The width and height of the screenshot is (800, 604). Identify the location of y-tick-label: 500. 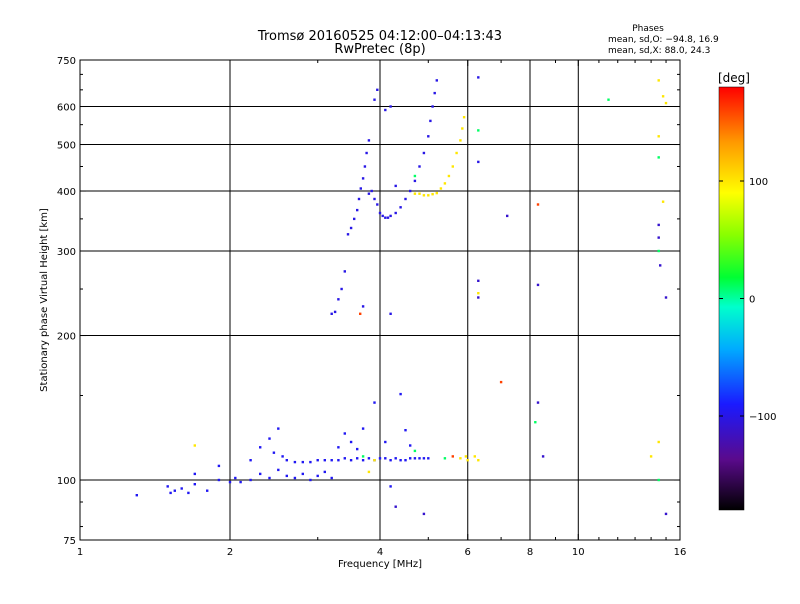
(66, 146).